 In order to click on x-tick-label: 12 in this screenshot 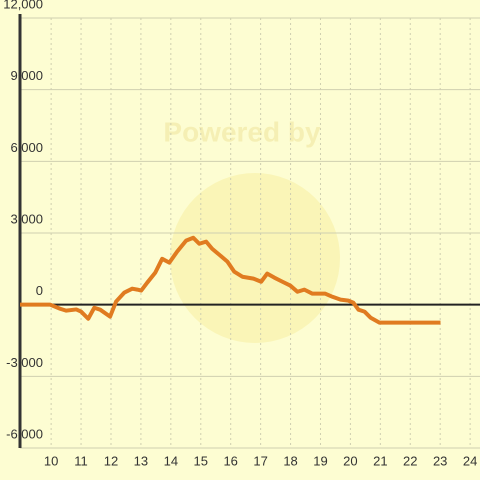, I will do `click(111, 460)`.